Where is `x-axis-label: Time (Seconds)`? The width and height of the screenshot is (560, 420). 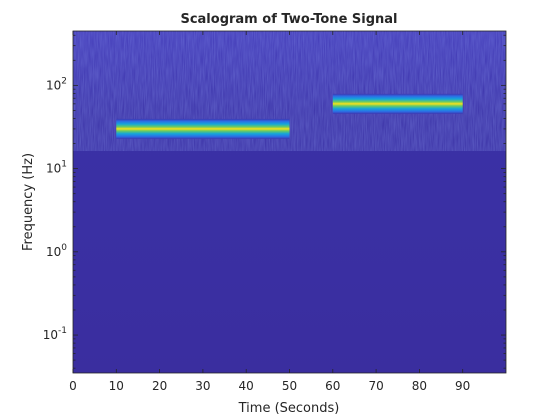
x-axis-label: Time (Seconds) is located at coordinates (289, 408).